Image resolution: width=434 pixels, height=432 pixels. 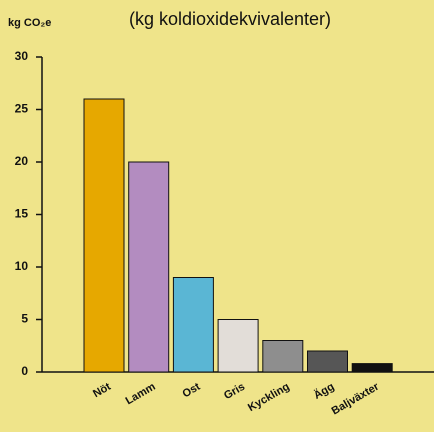 What do you see at coordinates (22, 56) in the screenshot?
I see `y-tick-label: 30` at bounding box center [22, 56].